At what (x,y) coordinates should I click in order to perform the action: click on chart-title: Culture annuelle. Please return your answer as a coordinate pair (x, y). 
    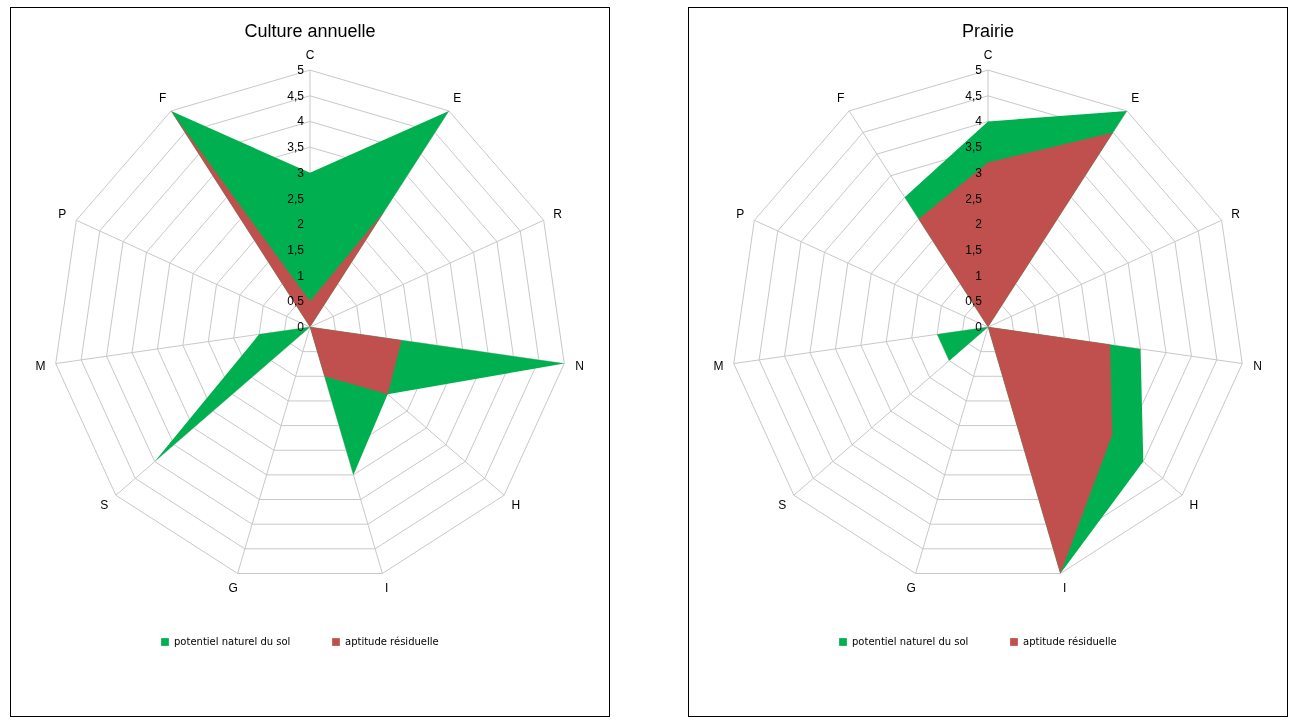
    Looking at the image, I should click on (310, 31).